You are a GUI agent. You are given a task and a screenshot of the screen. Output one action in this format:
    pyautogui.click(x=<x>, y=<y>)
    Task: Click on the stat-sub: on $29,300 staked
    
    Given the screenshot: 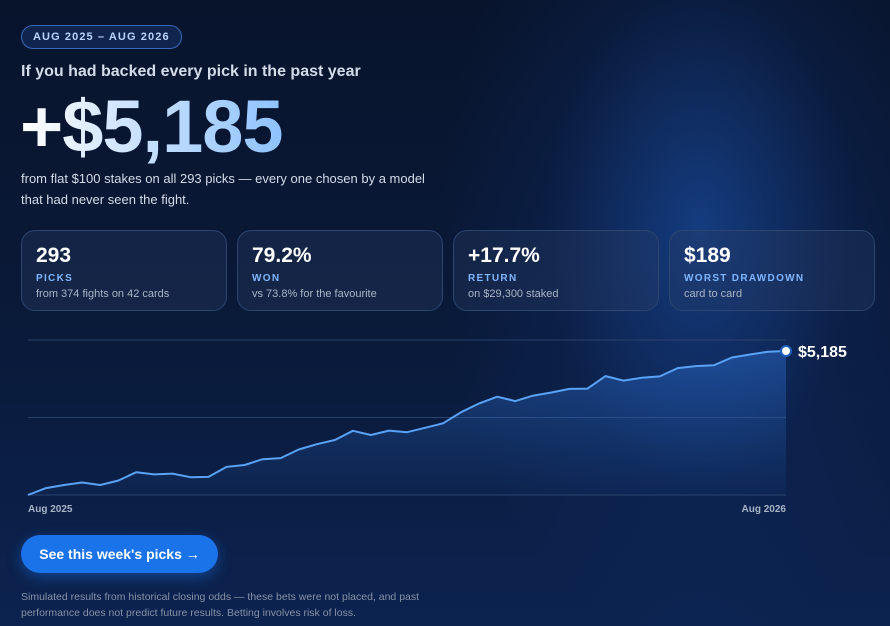 What is the action you would take?
    pyautogui.click(x=513, y=294)
    